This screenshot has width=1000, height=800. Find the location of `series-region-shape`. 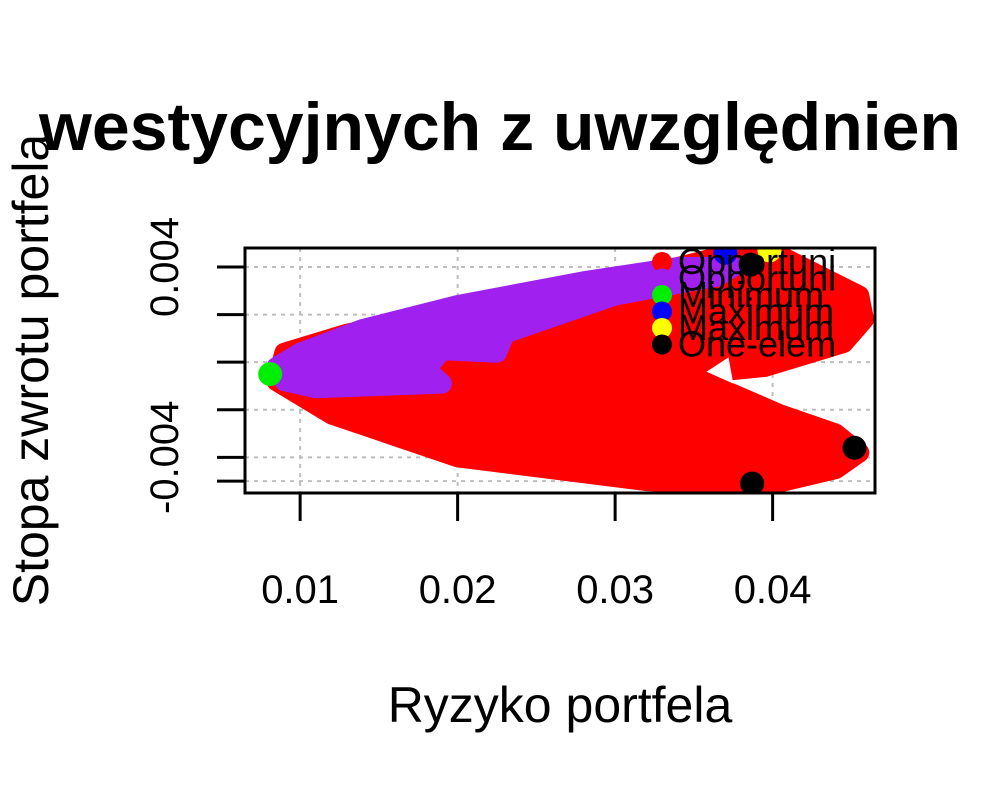

series-region-shape is located at coordinates (505, 328).